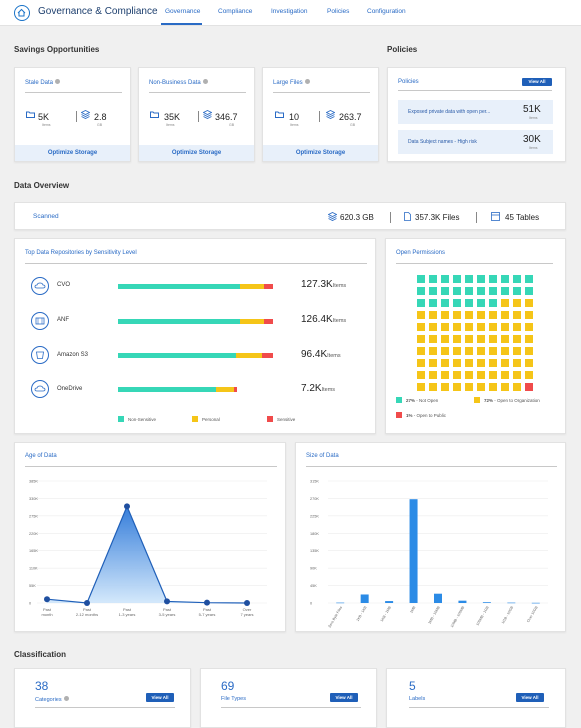 This screenshot has height=728, width=581. I want to click on permissions-waffle-grid, so click(477, 335).